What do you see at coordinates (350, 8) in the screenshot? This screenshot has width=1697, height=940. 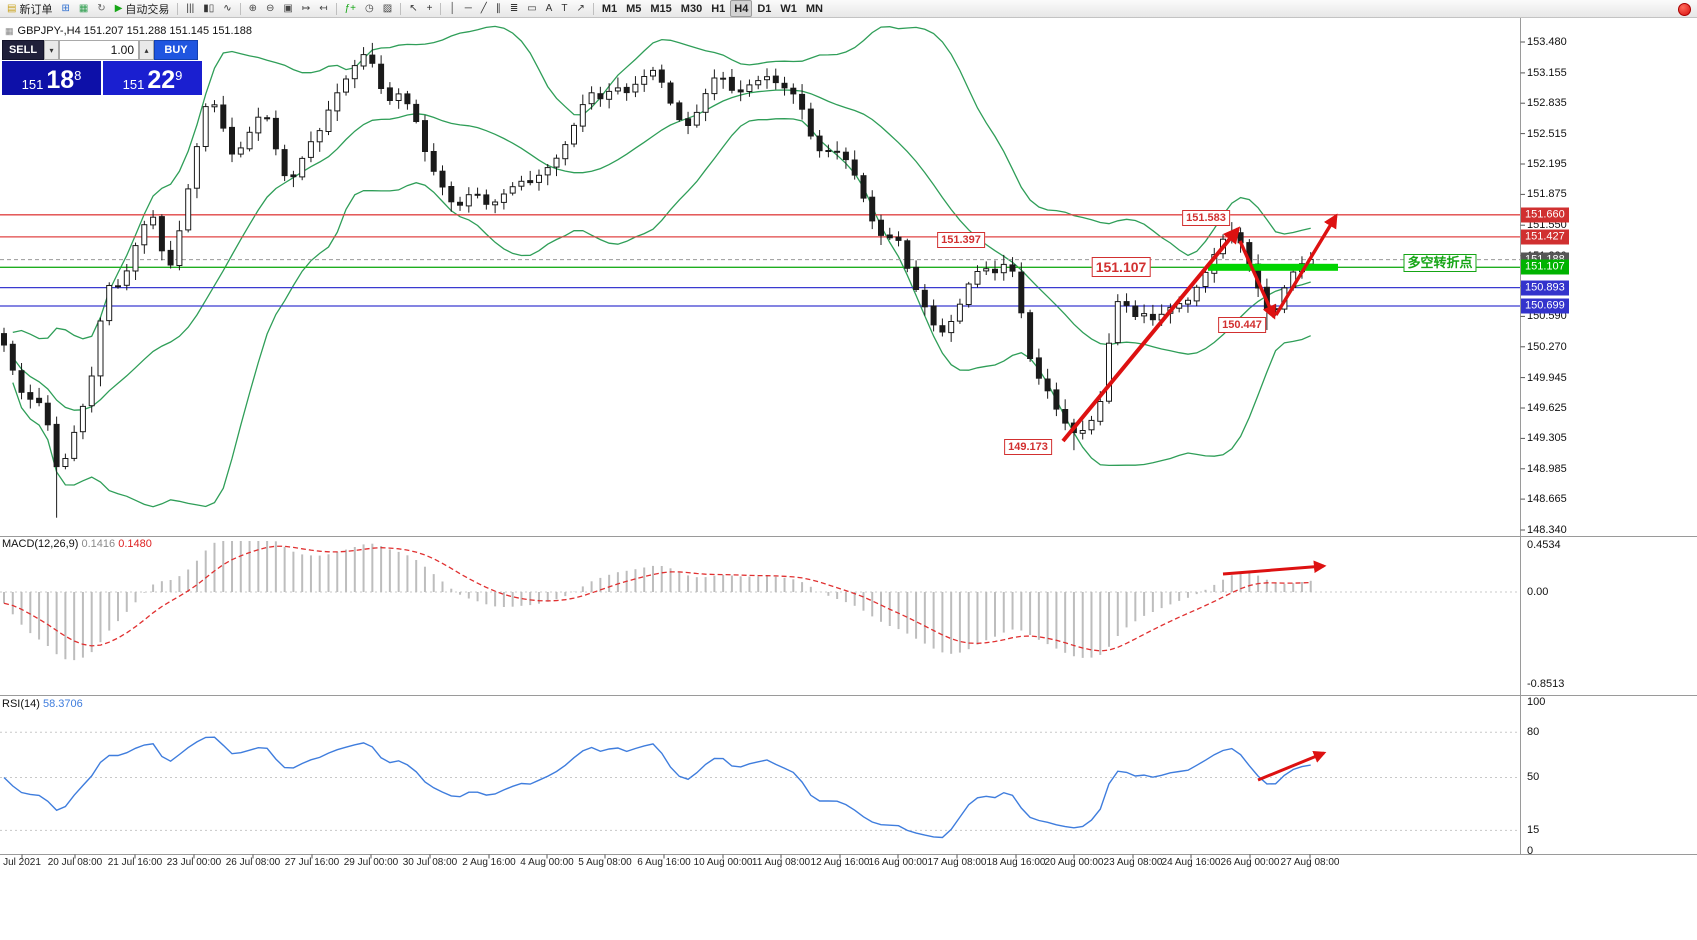 I see `indicators-button: ƒ+` at bounding box center [350, 8].